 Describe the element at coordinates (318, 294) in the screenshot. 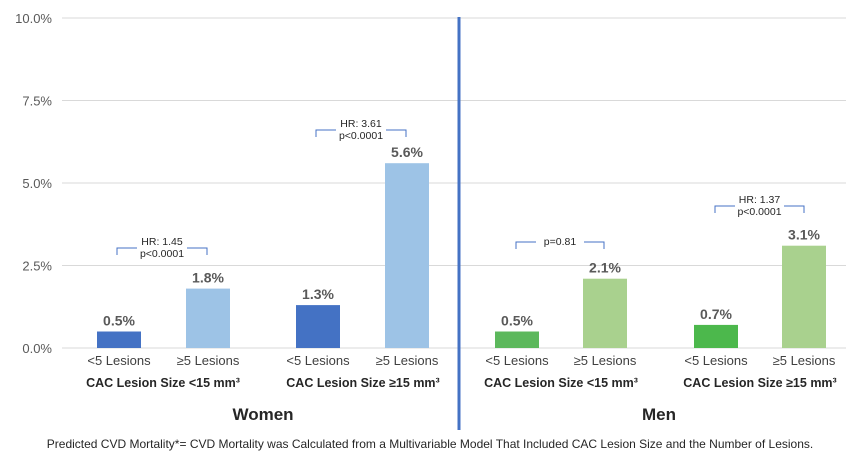

I see `data-label: 1.3%` at that location.